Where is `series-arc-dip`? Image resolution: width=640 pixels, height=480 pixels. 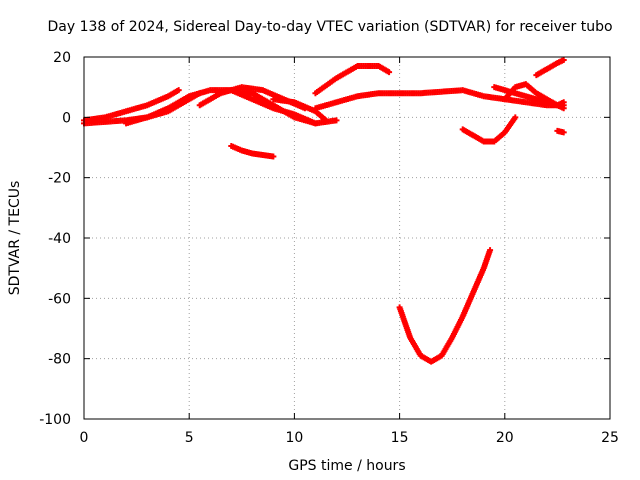 series-arc-dip is located at coordinates (445, 306).